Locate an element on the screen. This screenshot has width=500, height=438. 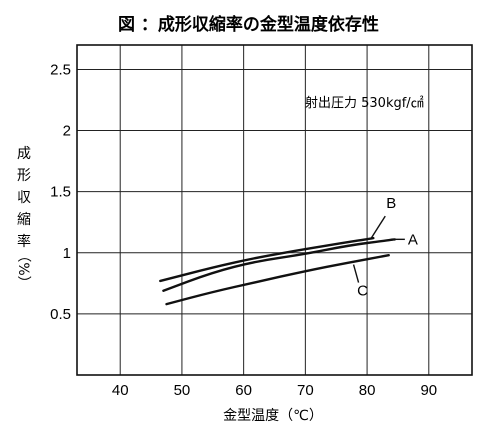
y-tick-label: 2.5 is located at coordinates (60, 69).